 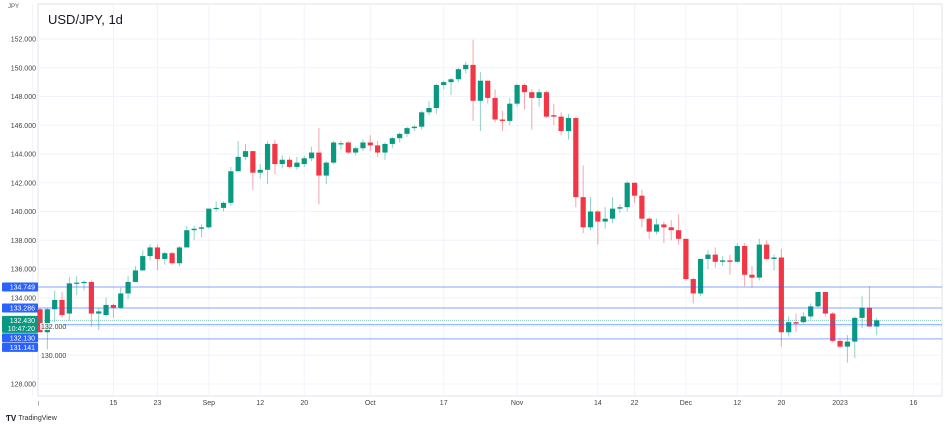 I want to click on last-price-label: 132.430, so click(x=22, y=321).